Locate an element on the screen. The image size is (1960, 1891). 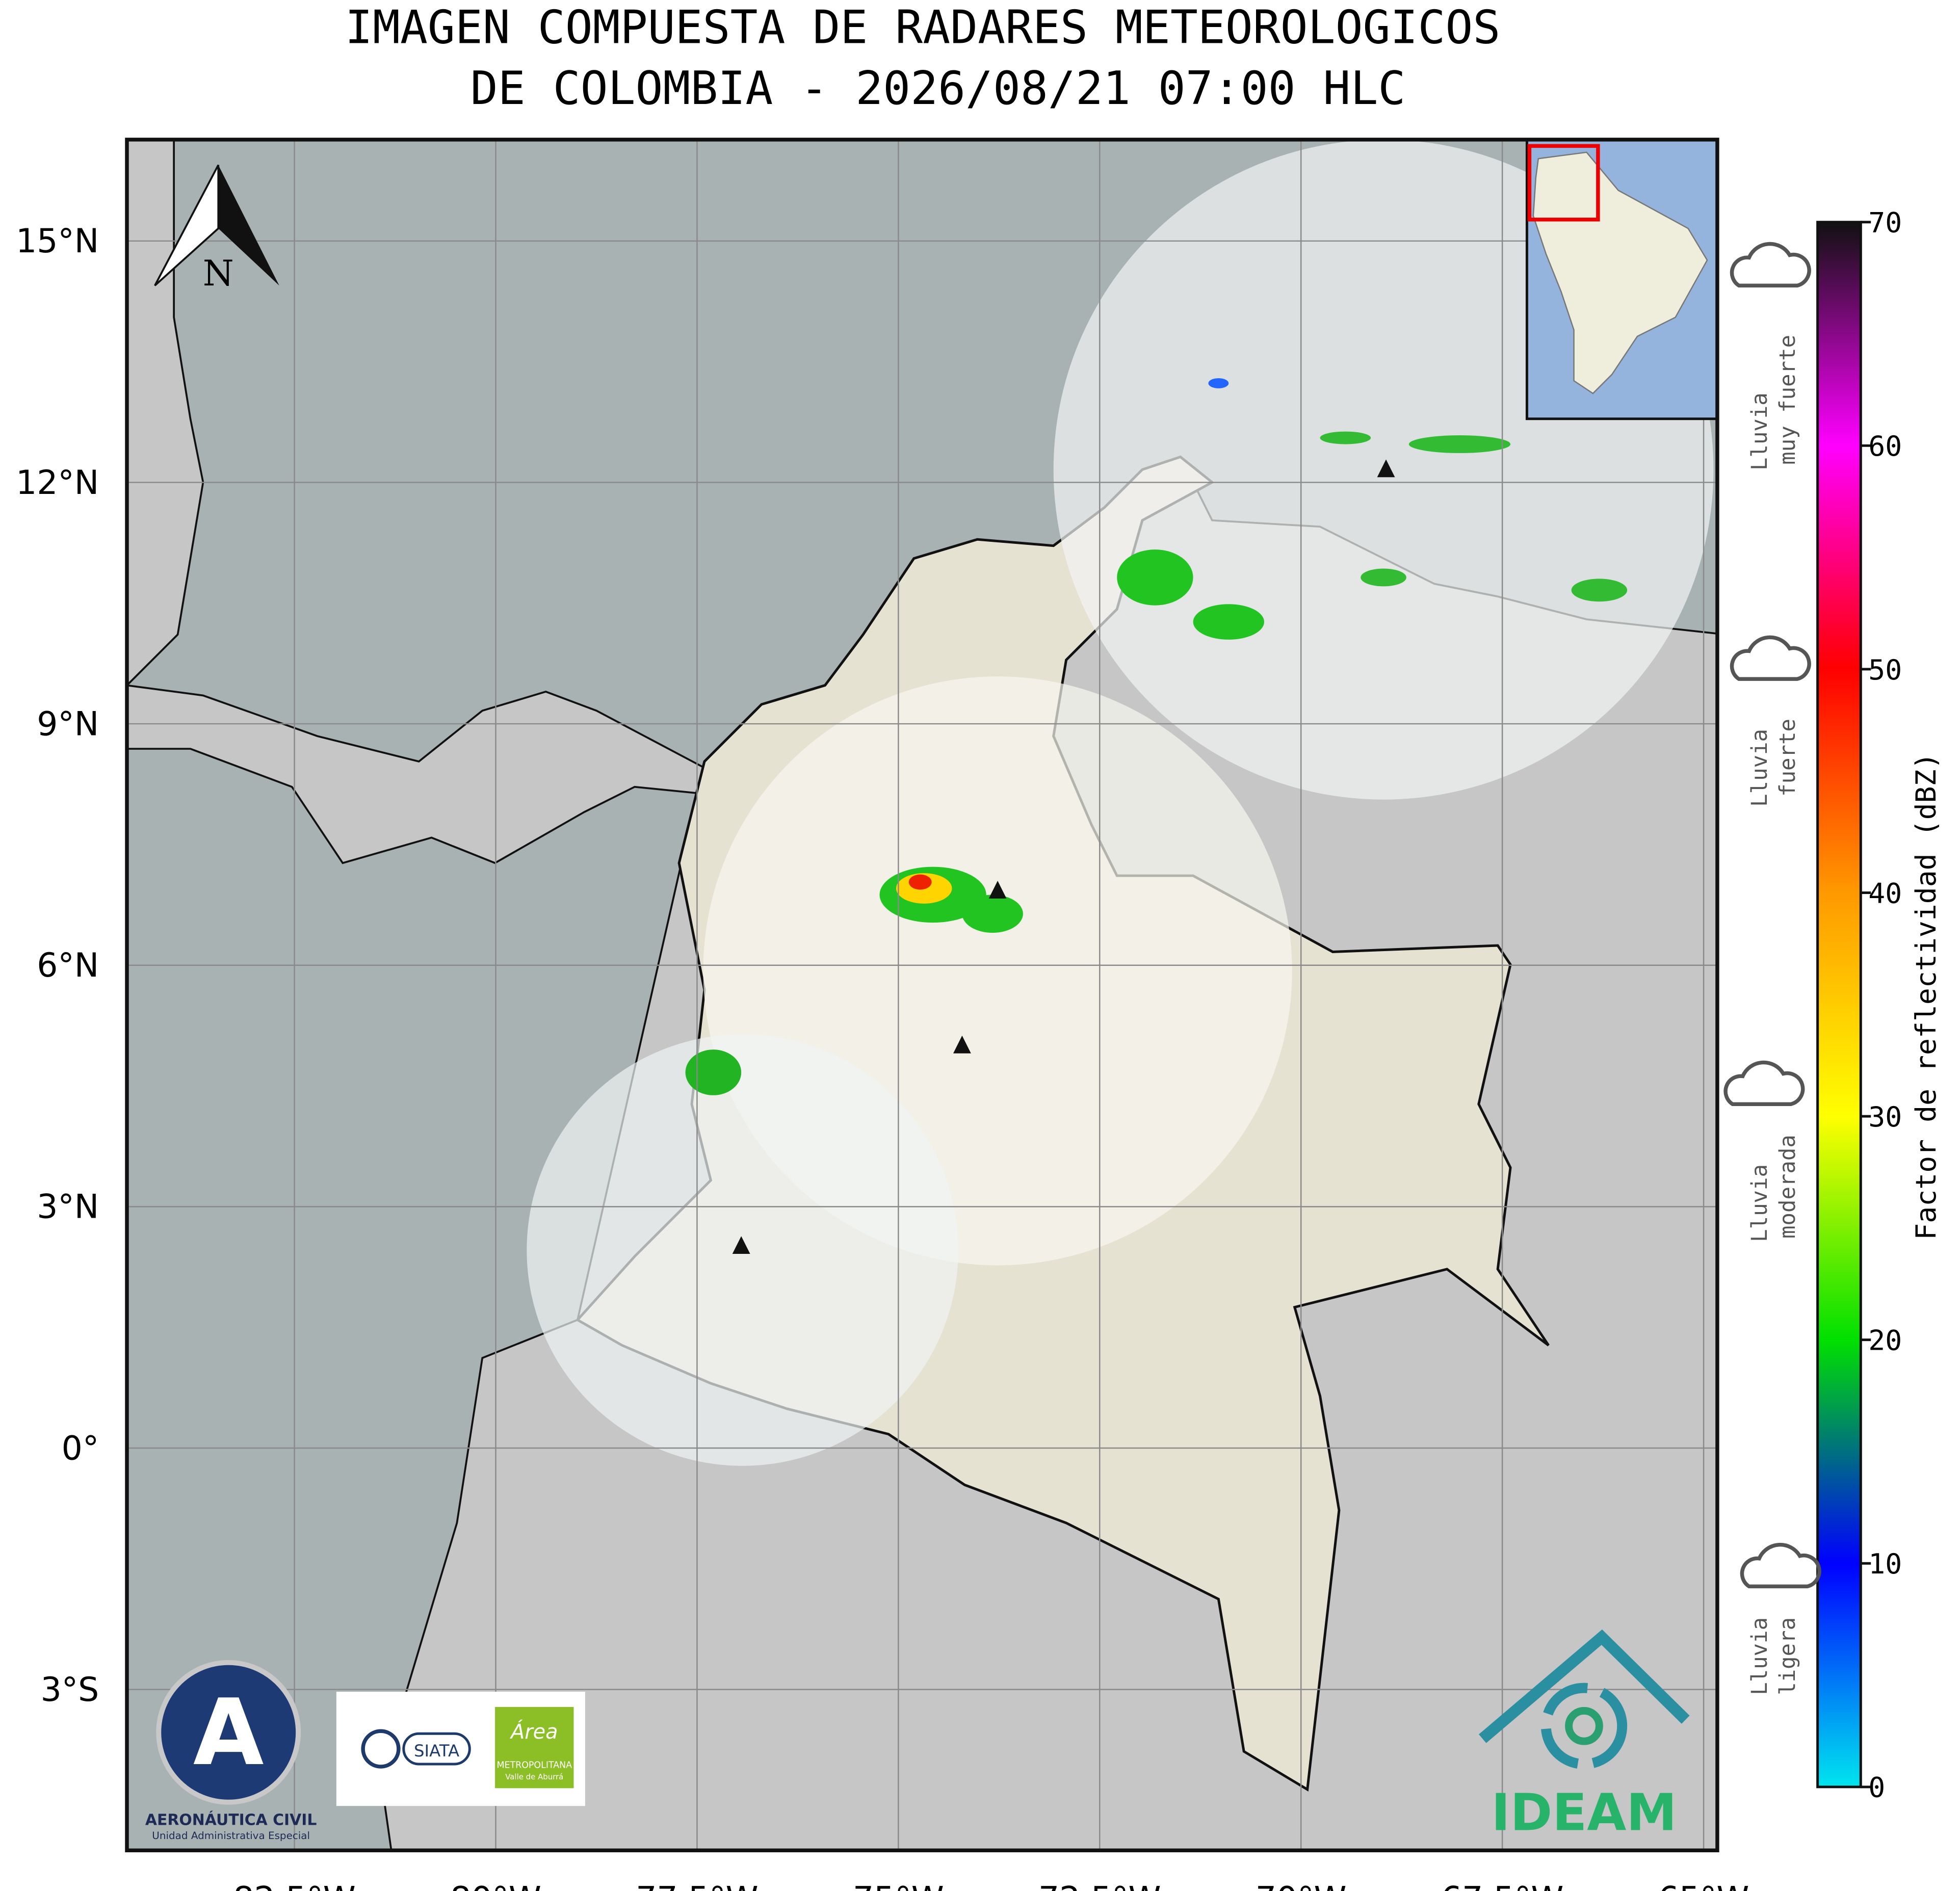
x-tick-label: 80°W is located at coordinates (495, 1885).